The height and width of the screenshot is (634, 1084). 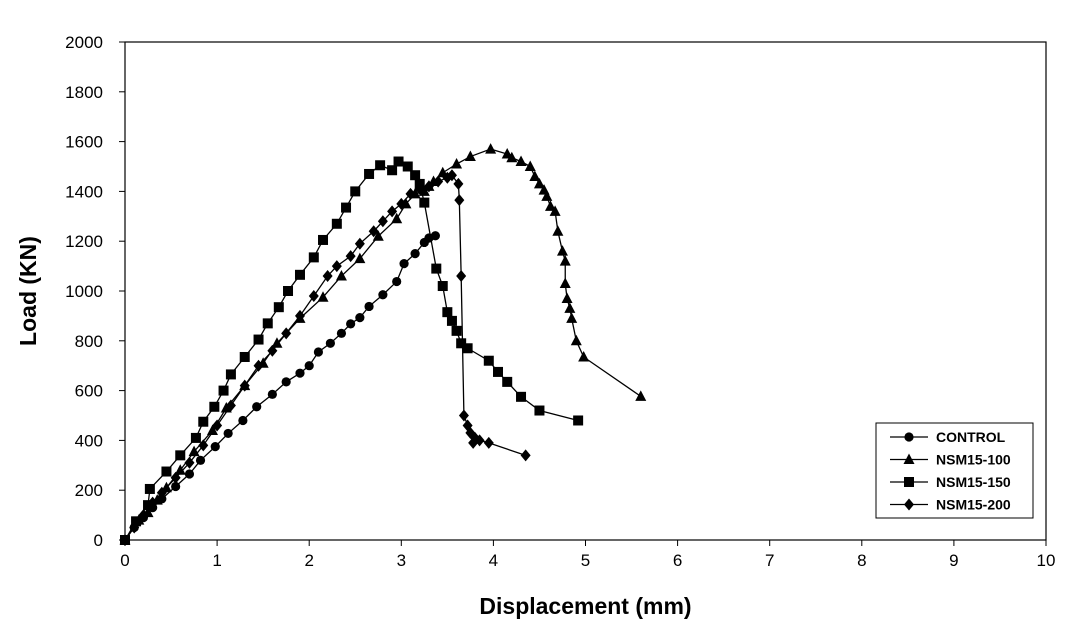 I want to click on x-tick-label: 4, so click(x=493, y=560).